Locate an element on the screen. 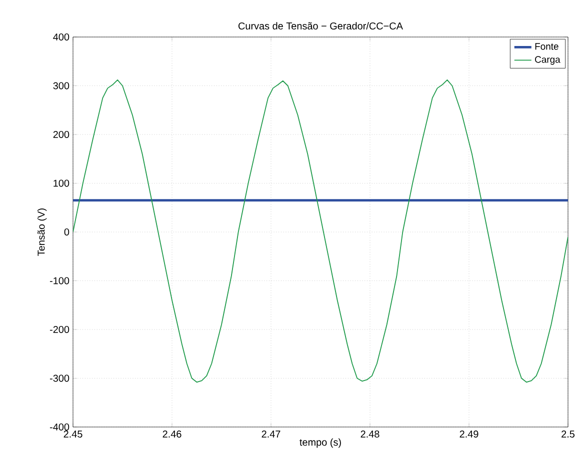  y-tick-label: 400 is located at coordinates (61, 37).